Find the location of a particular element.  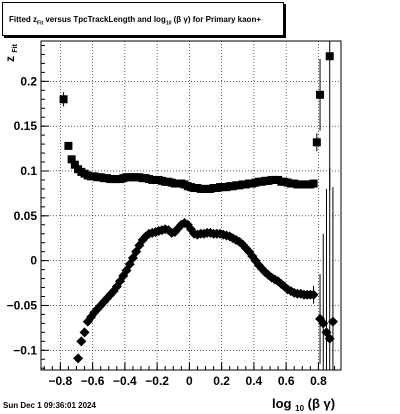

datestamp: Sun Dec 1 09:36:01 2024 is located at coordinates (49, 405).